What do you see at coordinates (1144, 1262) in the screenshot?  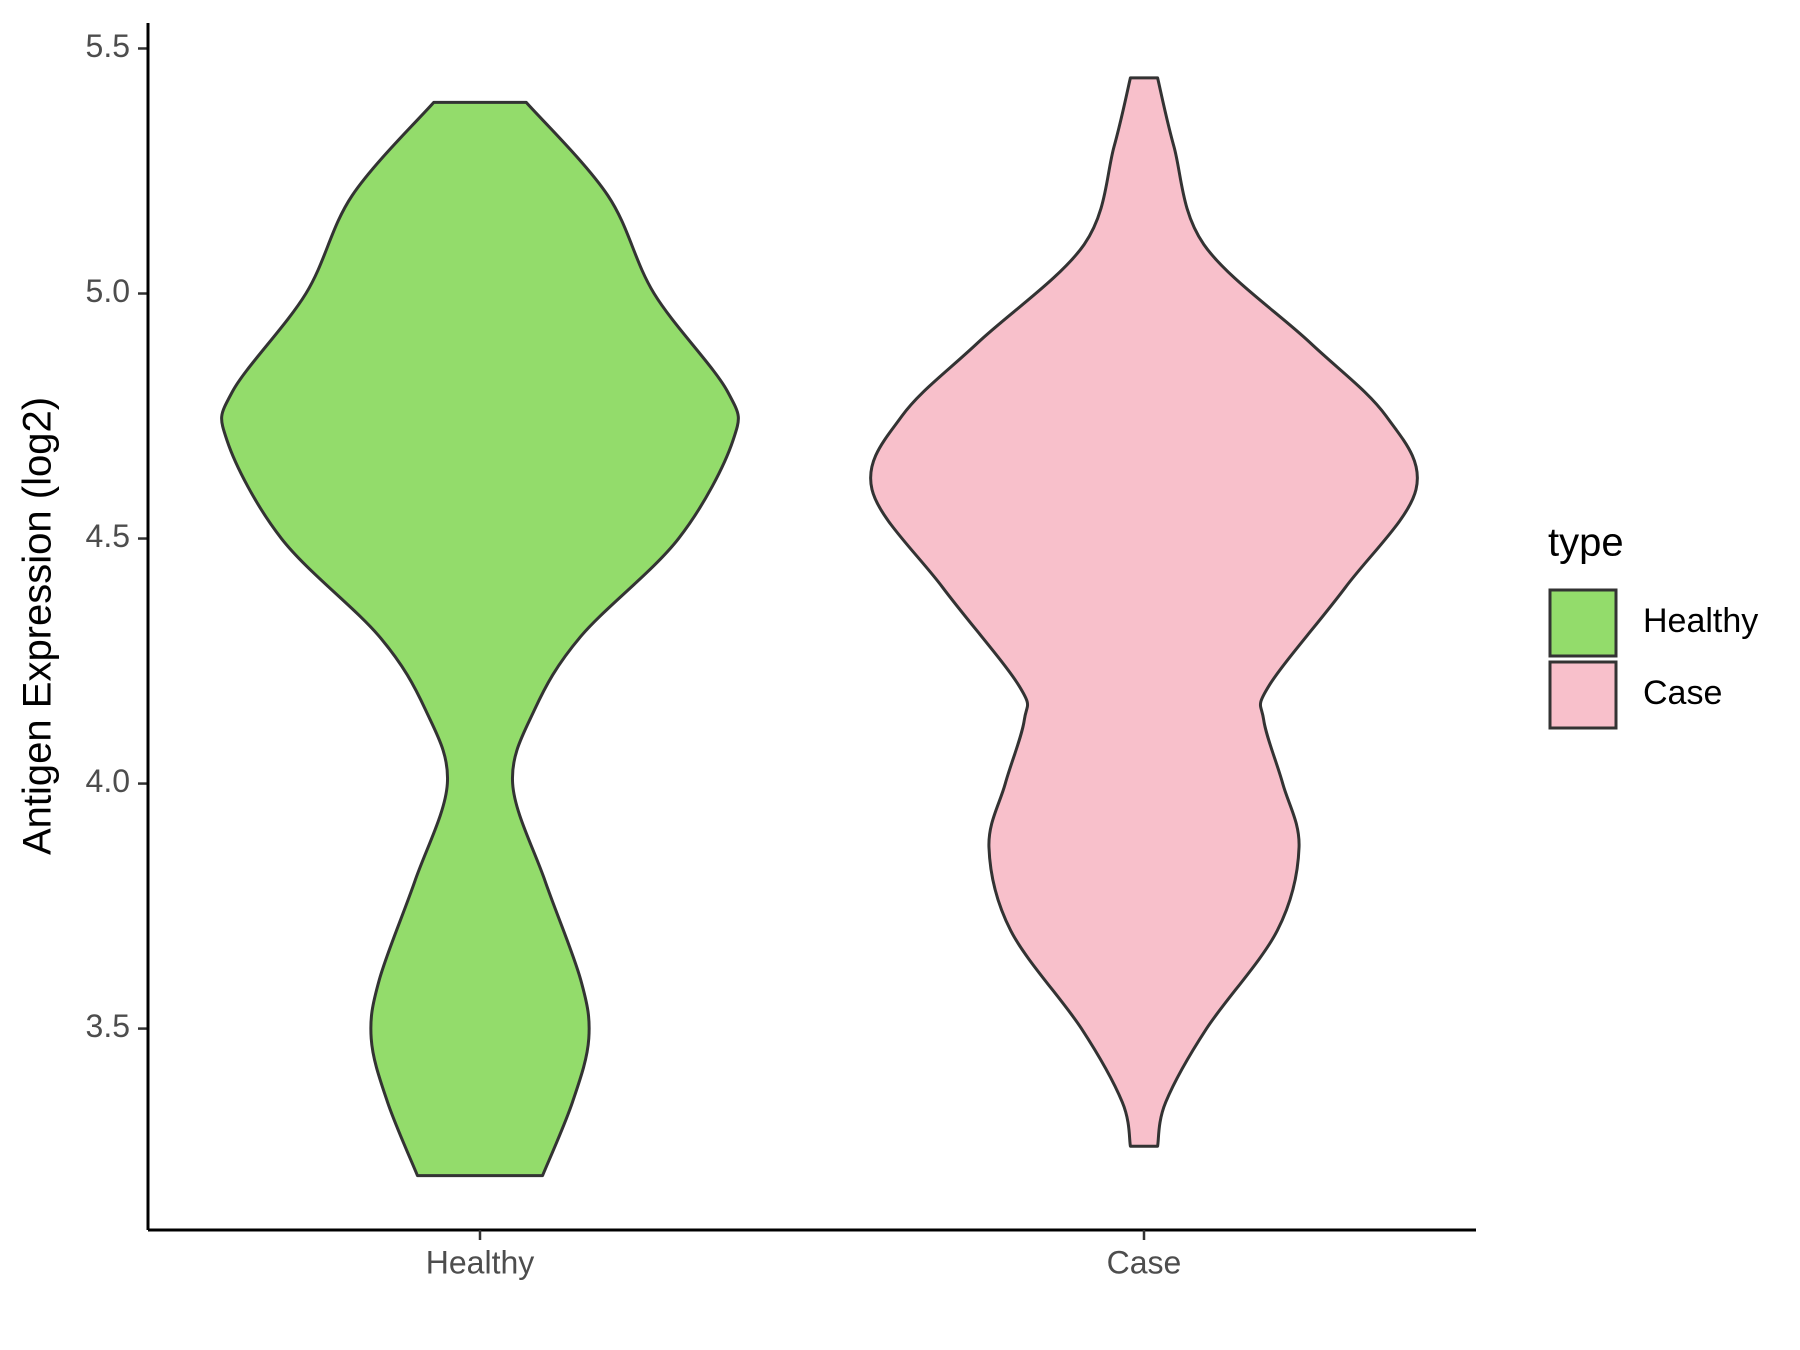 I see `x-tick-label: Case` at bounding box center [1144, 1262].